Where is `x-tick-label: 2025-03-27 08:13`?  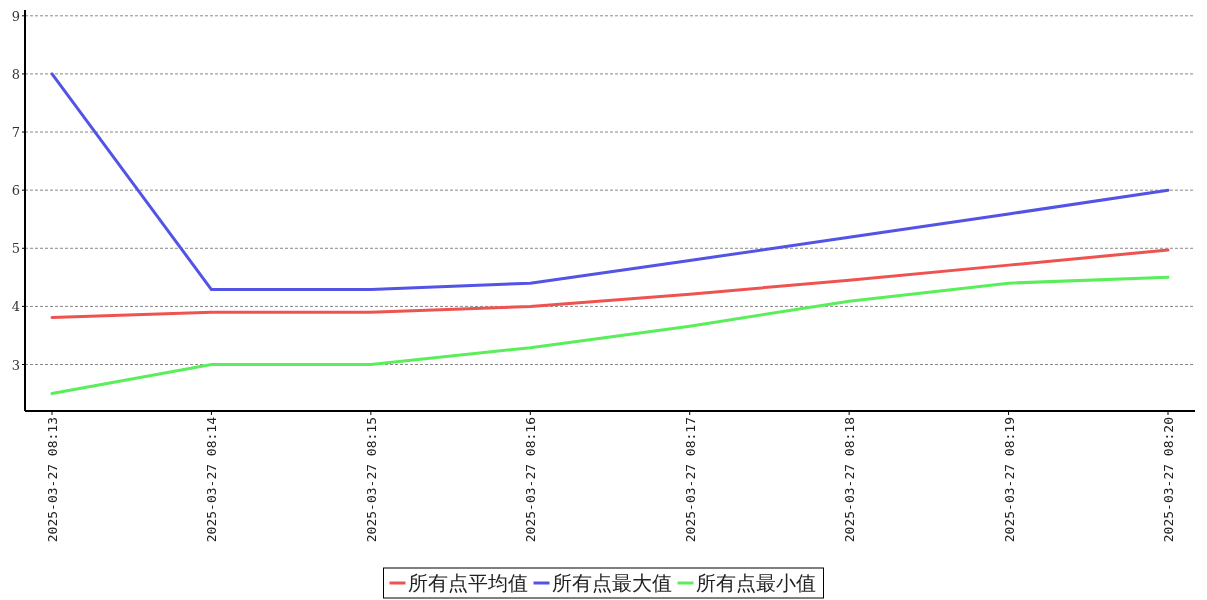
x-tick-label: 2025-03-27 08:13 is located at coordinates (52, 480).